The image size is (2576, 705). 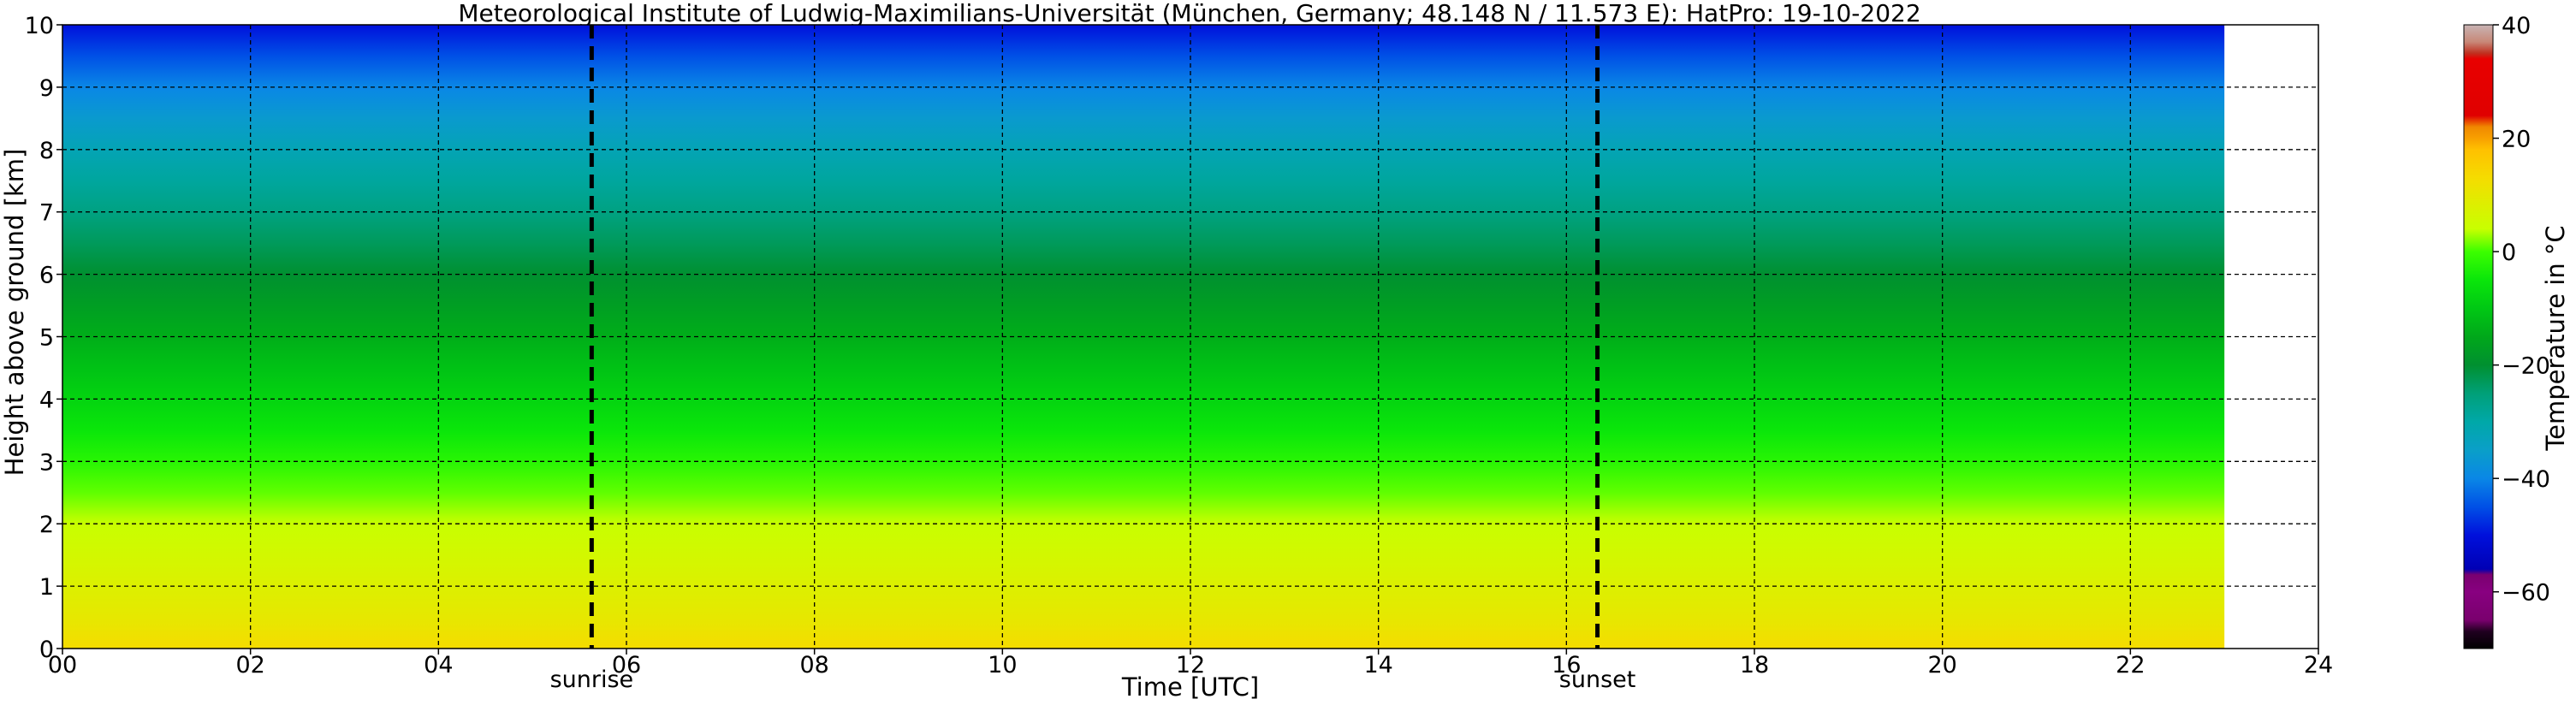 I want to click on x-tick-label: 16, so click(x=1566, y=665).